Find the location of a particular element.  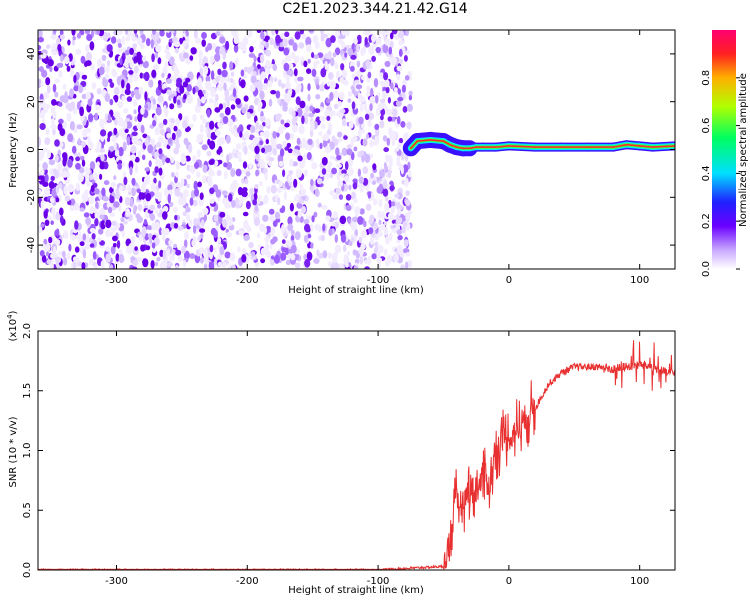

top-x-tick-label: -300 is located at coordinates (116, 280).